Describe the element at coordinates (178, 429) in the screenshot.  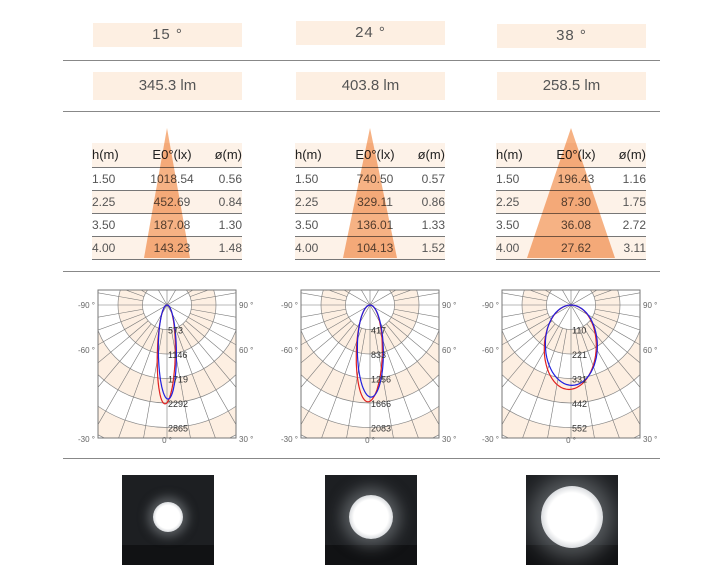
I see `ring-value-label: 2865` at that location.